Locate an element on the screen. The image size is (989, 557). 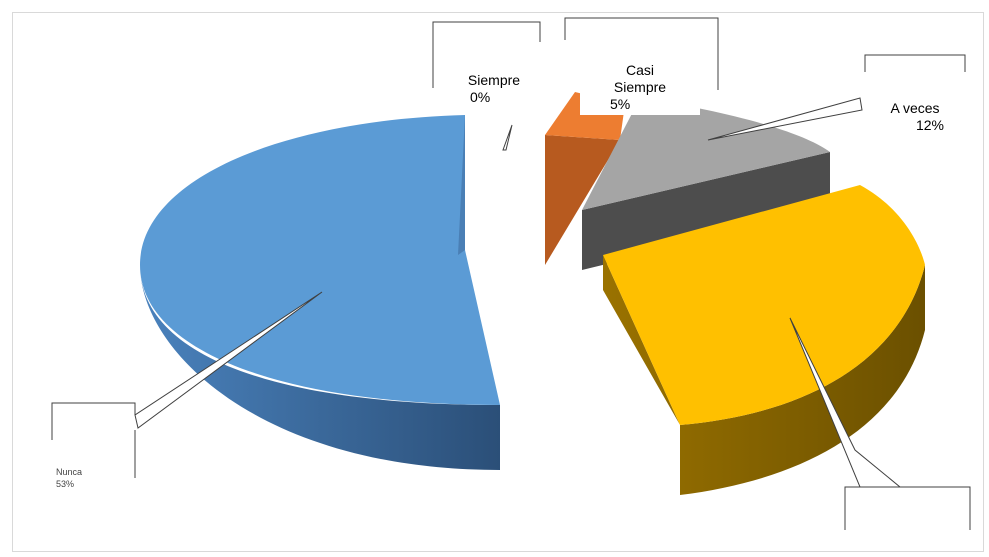
label-casi-siempre-line1: Casi is located at coordinates (639, 70).